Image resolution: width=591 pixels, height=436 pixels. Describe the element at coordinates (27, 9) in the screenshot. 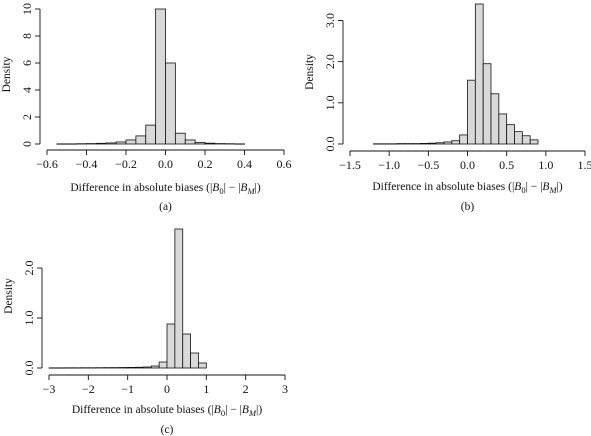

I see `y-tick-label: 10` at that location.